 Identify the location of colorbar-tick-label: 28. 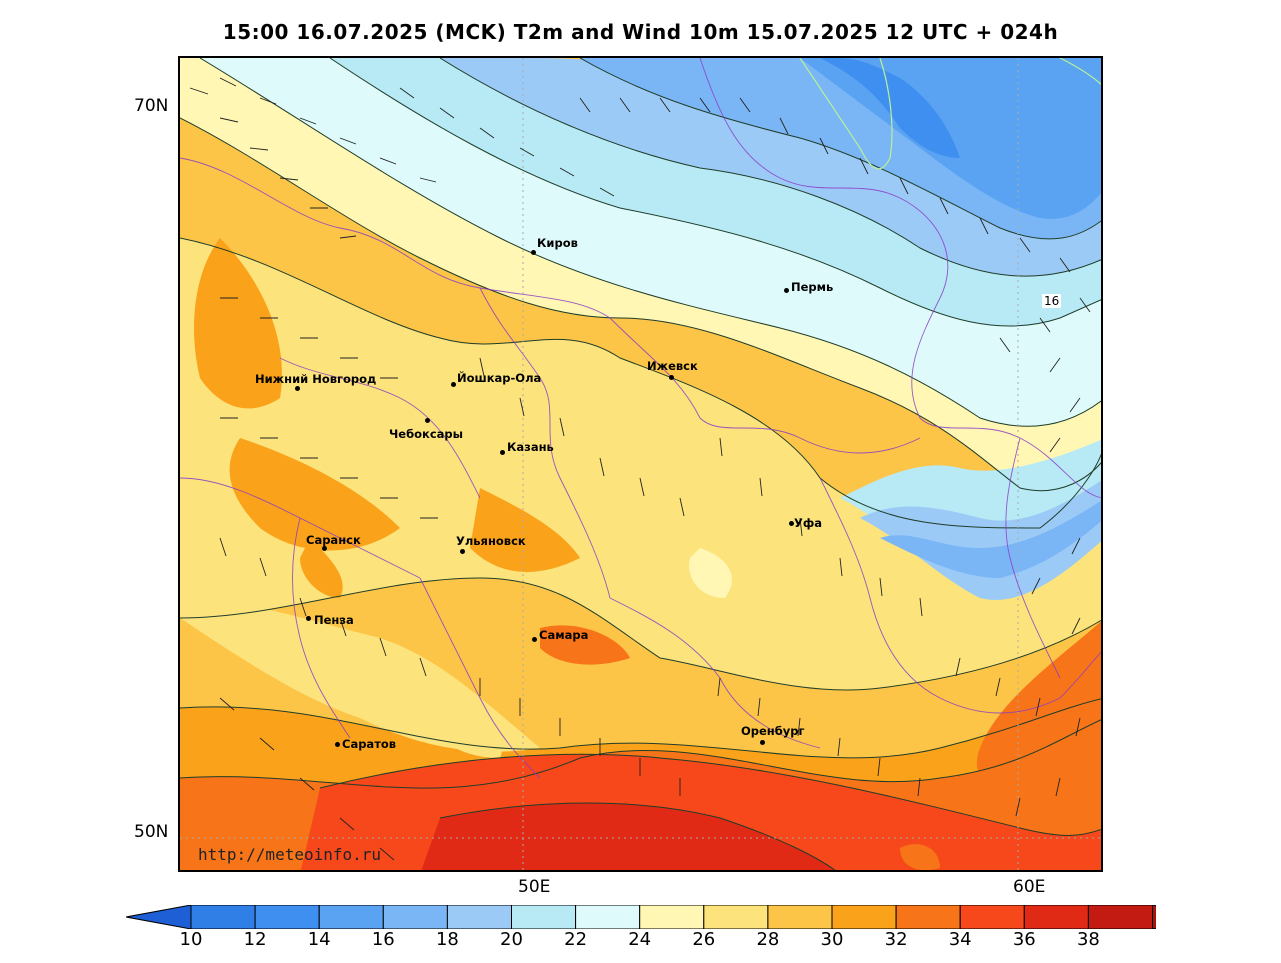
(768, 939).